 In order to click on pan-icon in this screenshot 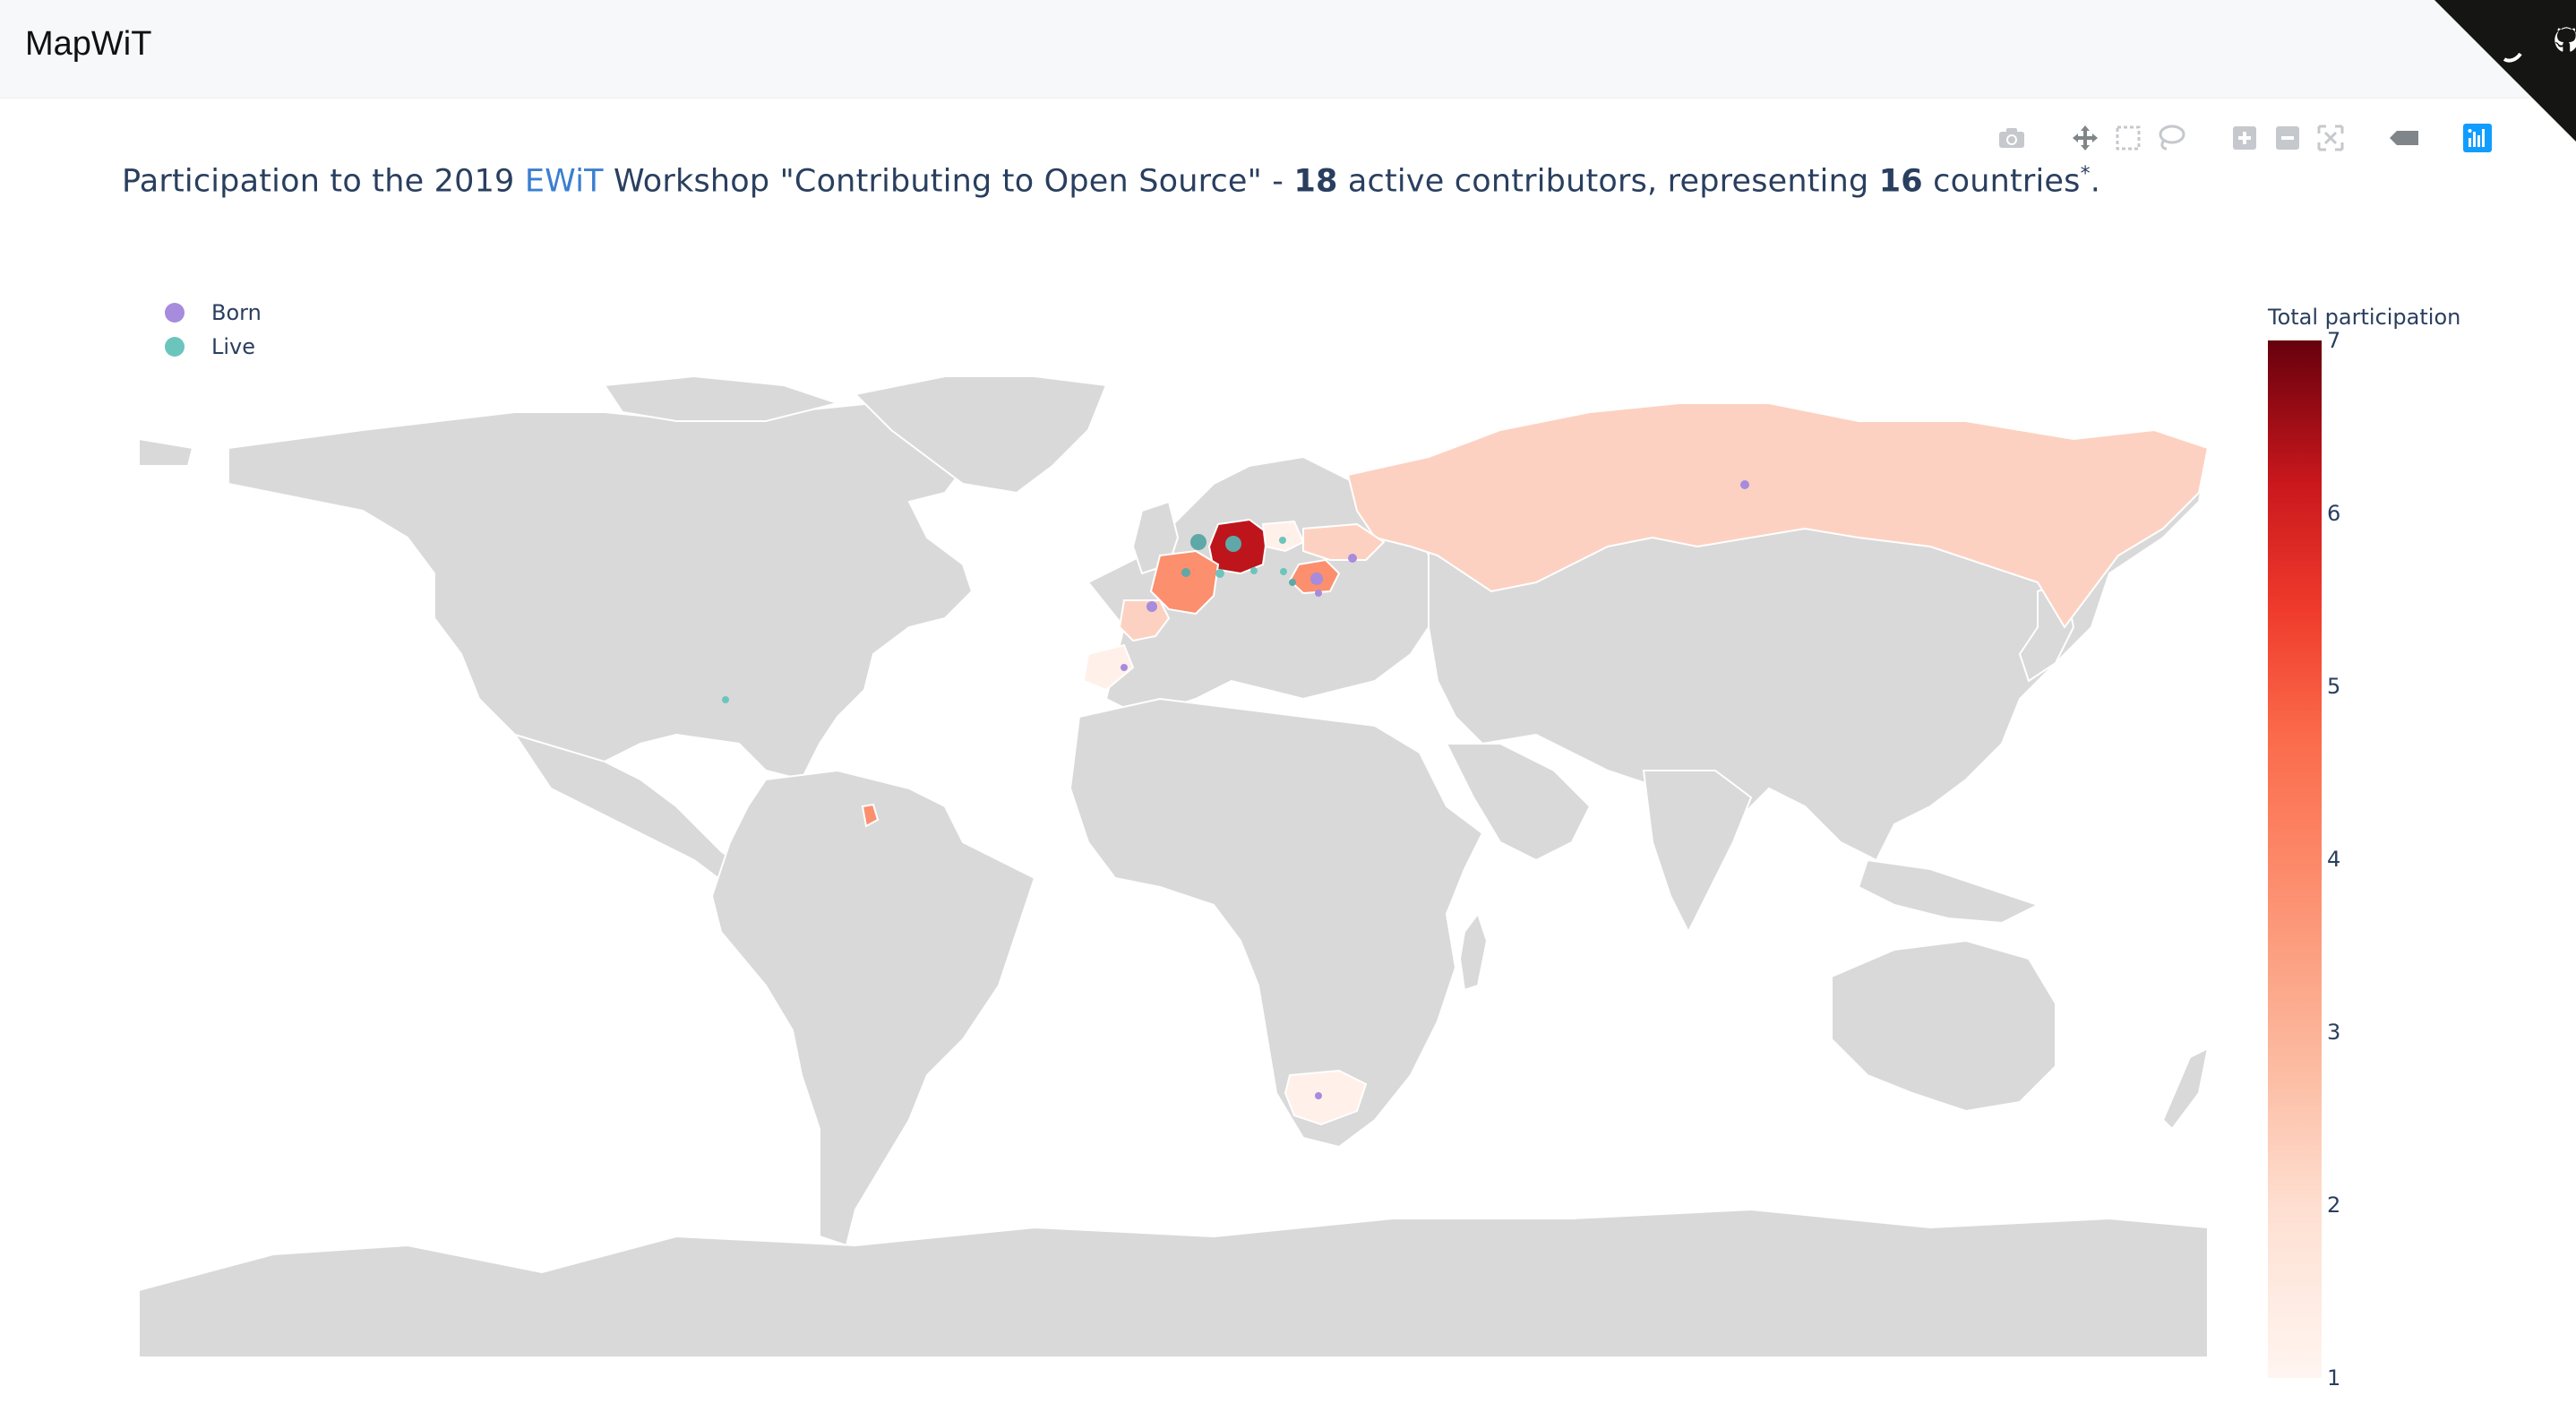, I will do `click(2085, 138)`.